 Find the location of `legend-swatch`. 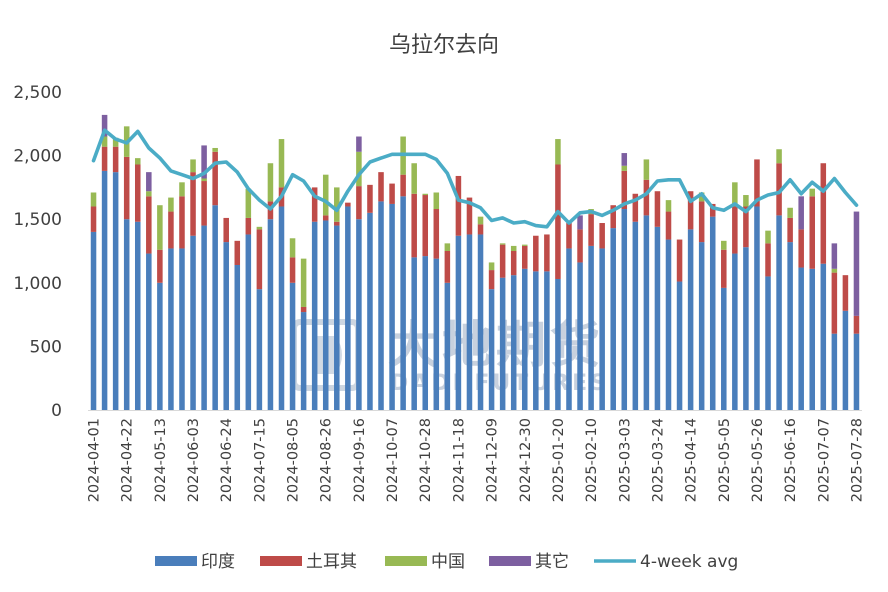

legend-swatch is located at coordinates (510, 561).